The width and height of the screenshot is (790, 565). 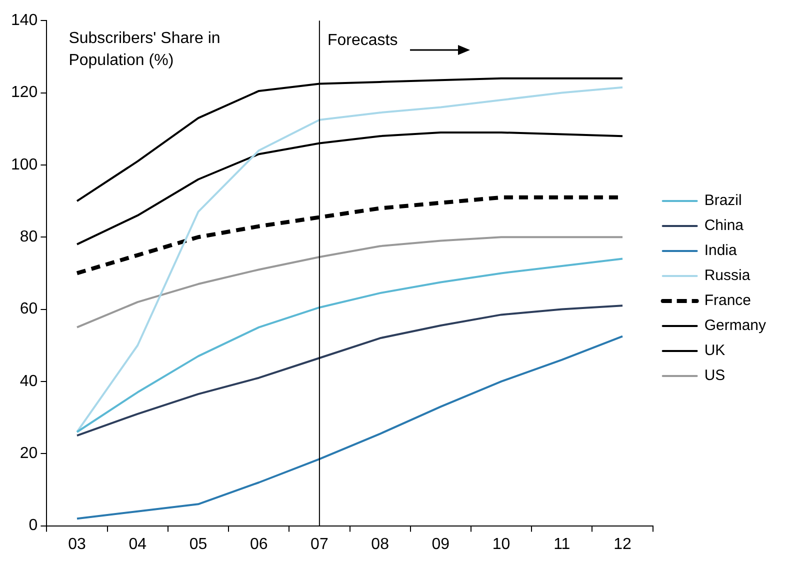 What do you see at coordinates (77, 544) in the screenshot?
I see `x-tick-label: 03` at bounding box center [77, 544].